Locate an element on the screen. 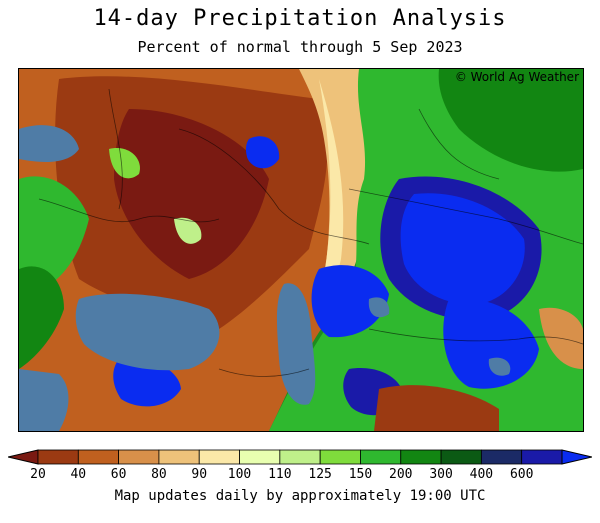 This screenshot has height=523, width=600. legend-tick-label: 300 is located at coordinates (440, 474).